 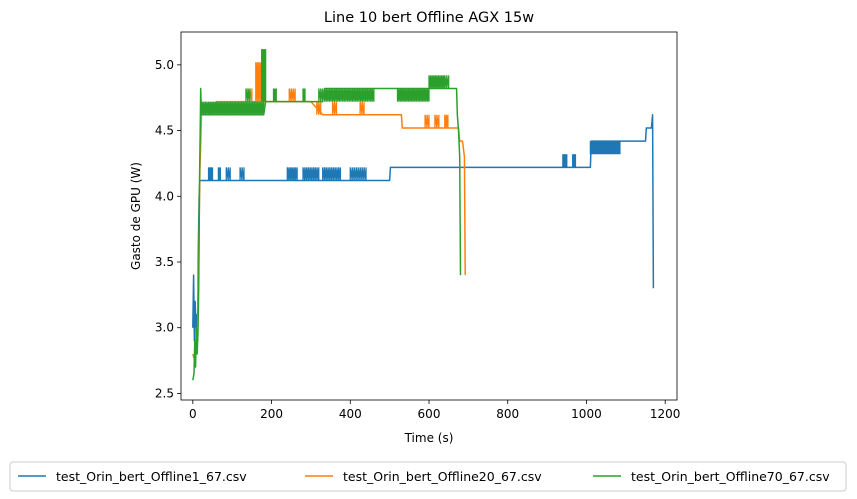 I want to click on x-tick-label: 0, so click(x=193, y=414).